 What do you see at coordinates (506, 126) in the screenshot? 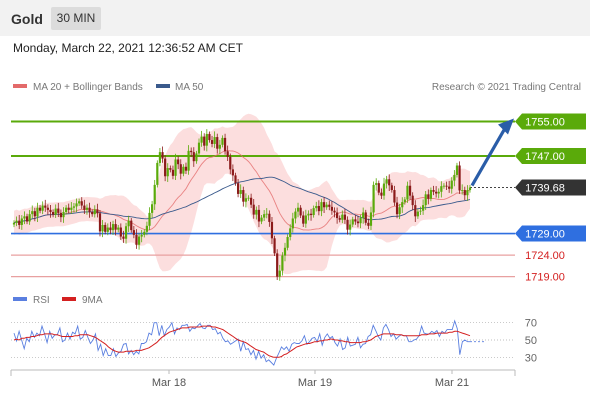
I see `forecast-arrow-head` at bounding box center [506, 126].